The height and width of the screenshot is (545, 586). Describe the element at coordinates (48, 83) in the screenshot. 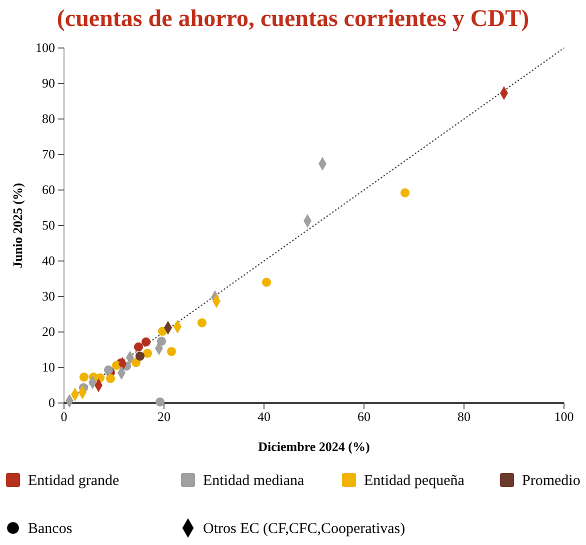

I see `y-tick-label: 90` at that location.